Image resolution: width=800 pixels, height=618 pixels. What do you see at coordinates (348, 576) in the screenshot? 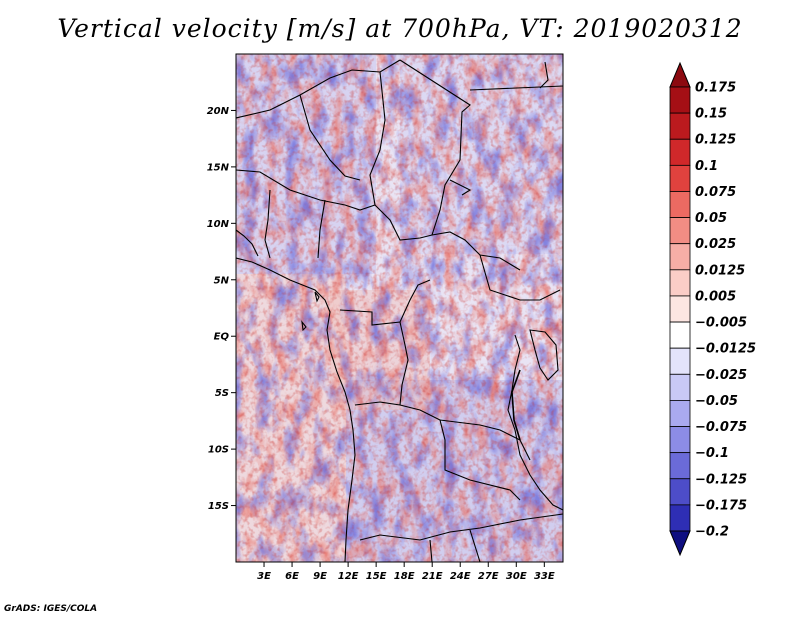
I see `lon-tick-label: 12E` at bounding box center [348, 576].